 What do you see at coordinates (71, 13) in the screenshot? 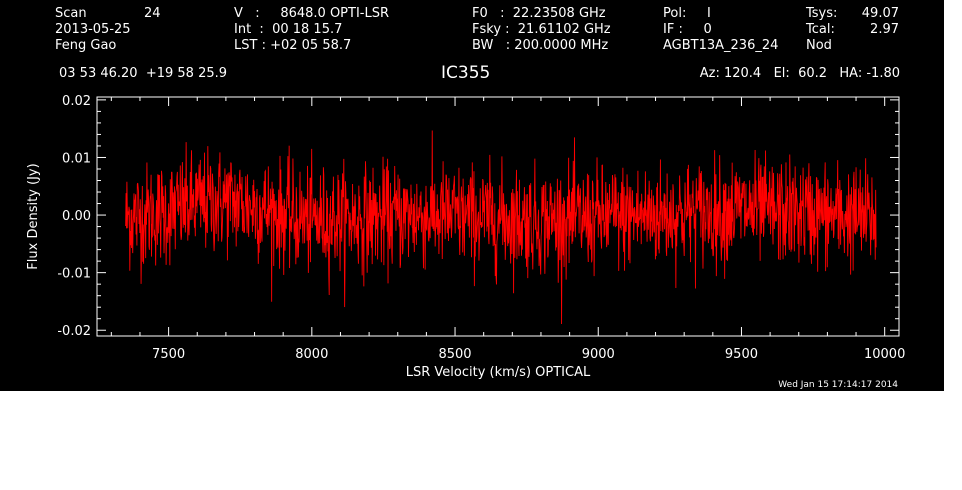
I see `scan-label: Scan` at bounding box center [71, 13].